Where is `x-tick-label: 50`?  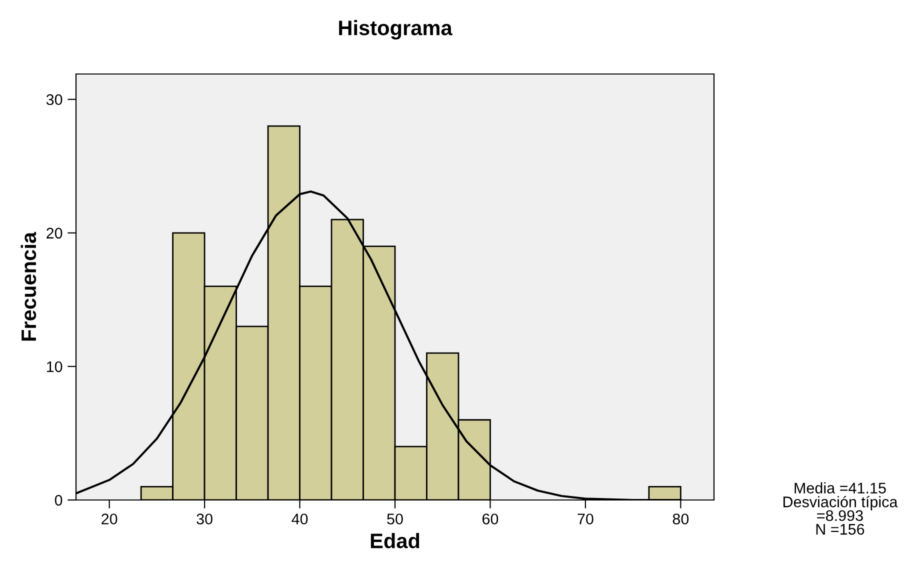 x-tick-label: 50 is located at coordinates (395, 519).